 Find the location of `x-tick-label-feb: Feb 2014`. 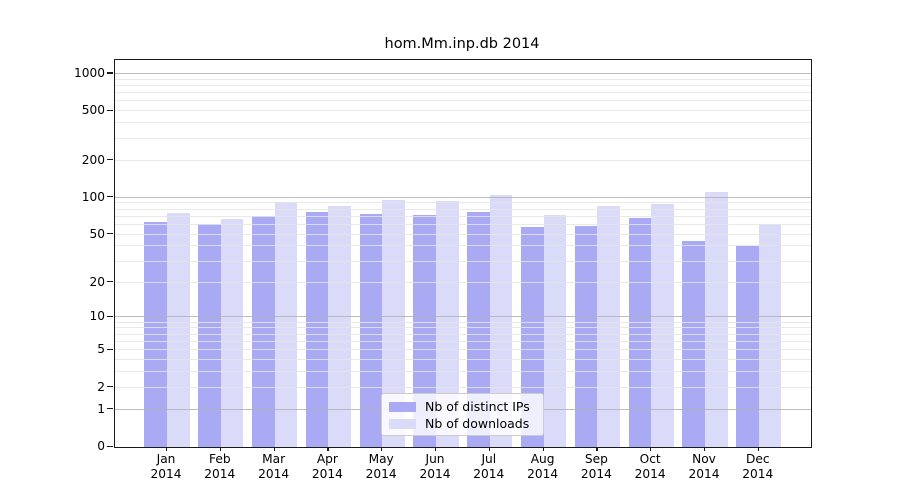

x-tick-label-feb: Feb 2014 is located at coordinates (220, 466).